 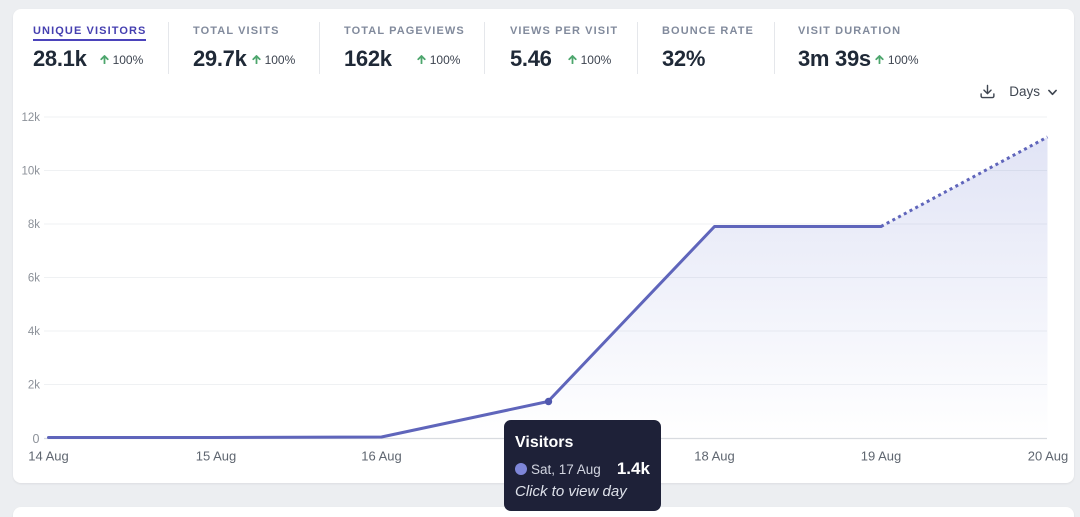 What do you see at coordinates (30, 172) in the screenshot?
I see `svg-text: 10k` at bounding box center [30, 172].